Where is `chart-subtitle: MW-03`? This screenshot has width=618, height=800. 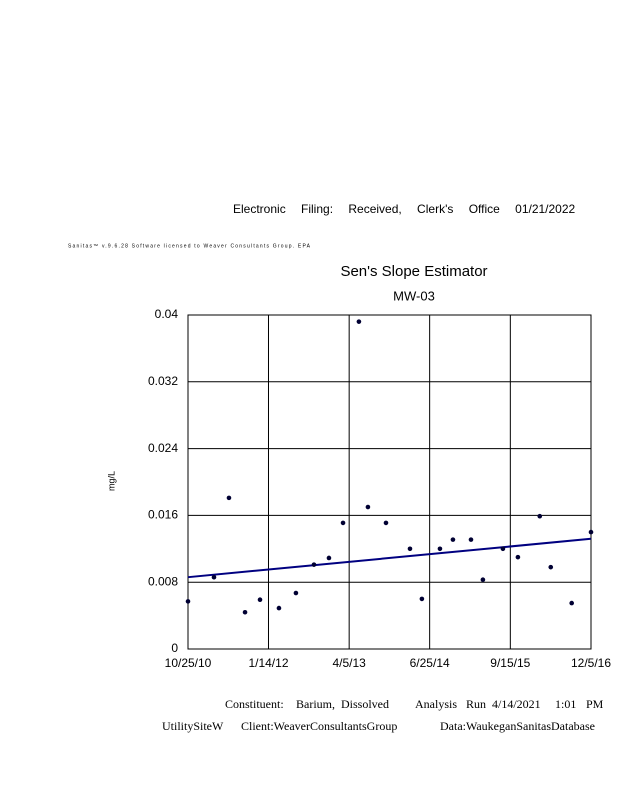
chart-subtitle: MW-03 is located at coordinates (414, 295).